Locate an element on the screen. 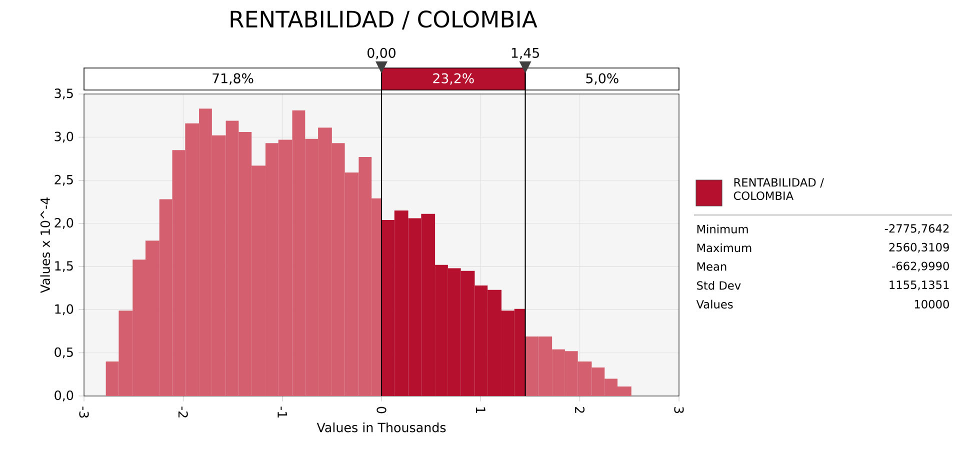  text: -662,9990 is located at coordinates (920, 267).